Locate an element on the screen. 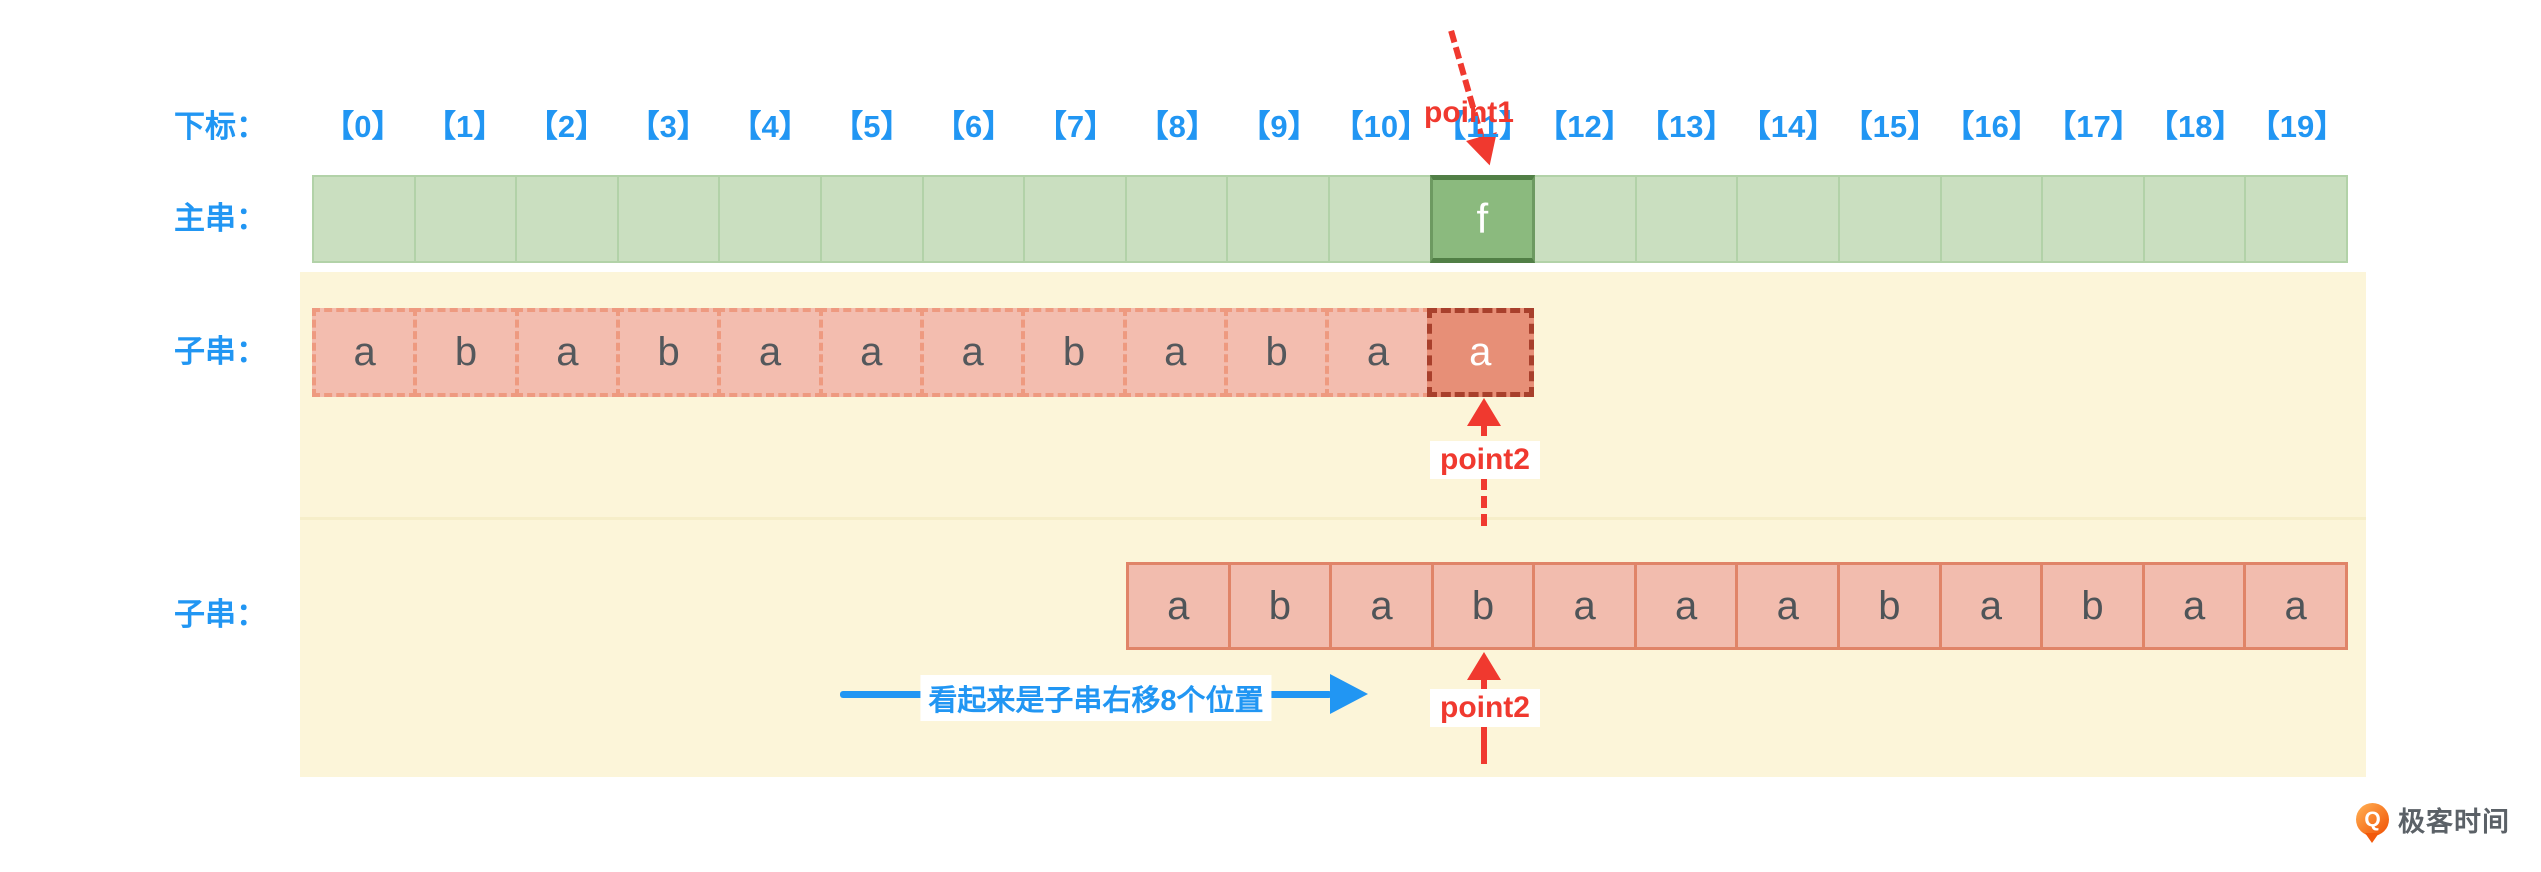 The image size is (2541, 872). index-label: 【6】 is located at coordinates (974, 126).